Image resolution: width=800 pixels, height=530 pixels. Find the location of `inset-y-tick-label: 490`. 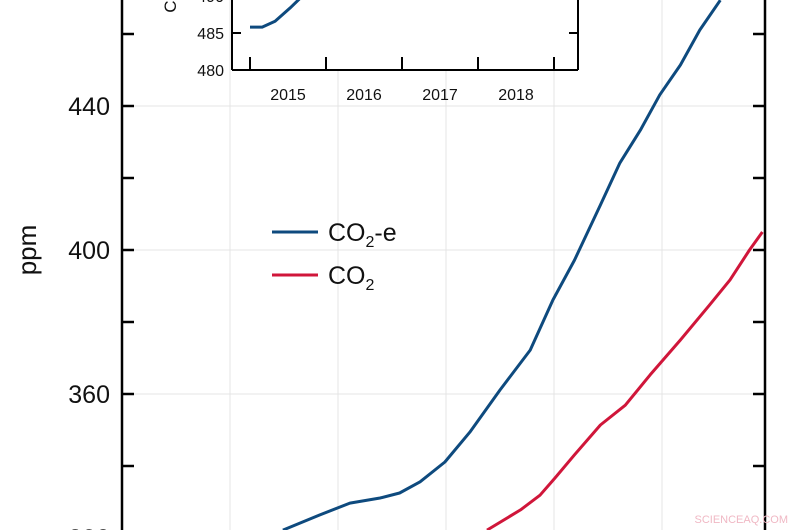

inset-y-tick-label: 490 is located at coordinates (210, 3).